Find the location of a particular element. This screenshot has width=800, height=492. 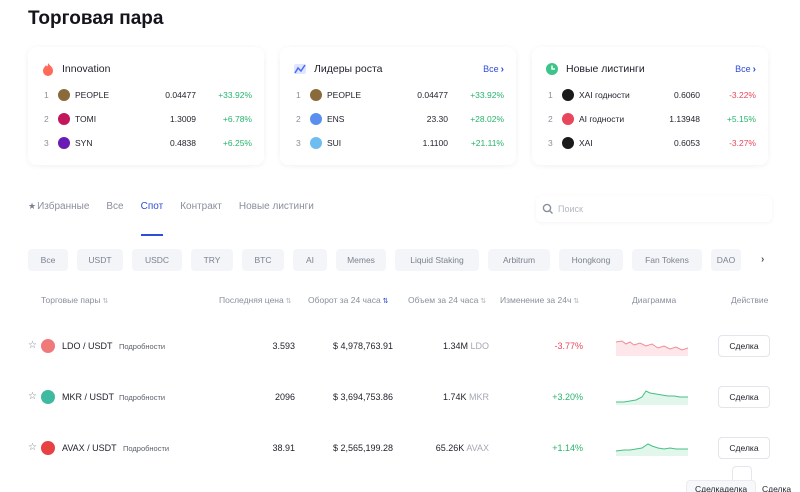

volume: 1.34M is located at coordinates (455, 346).